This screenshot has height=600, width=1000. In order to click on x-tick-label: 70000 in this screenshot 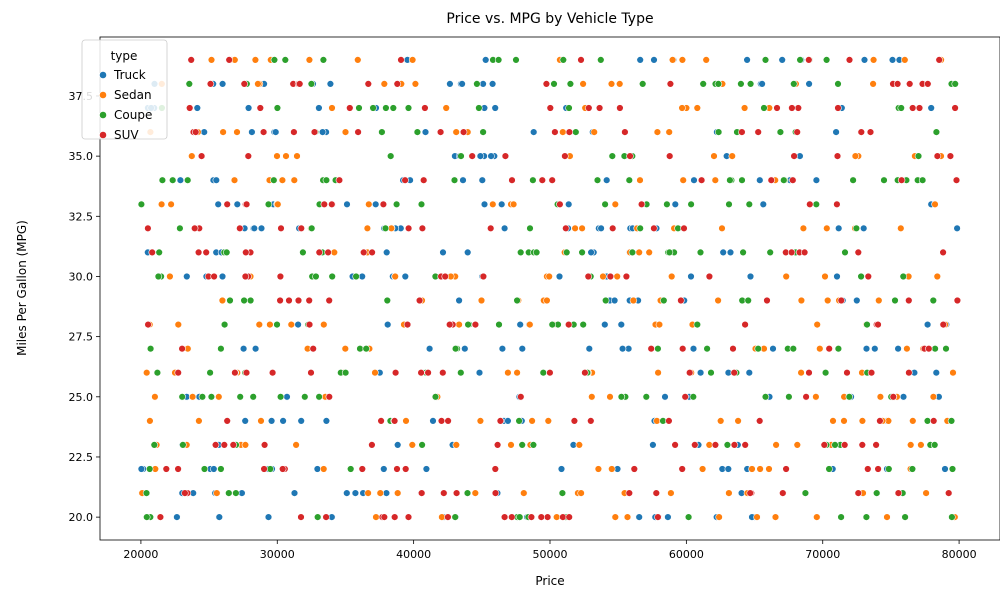, I will do `click(822, 554)`.